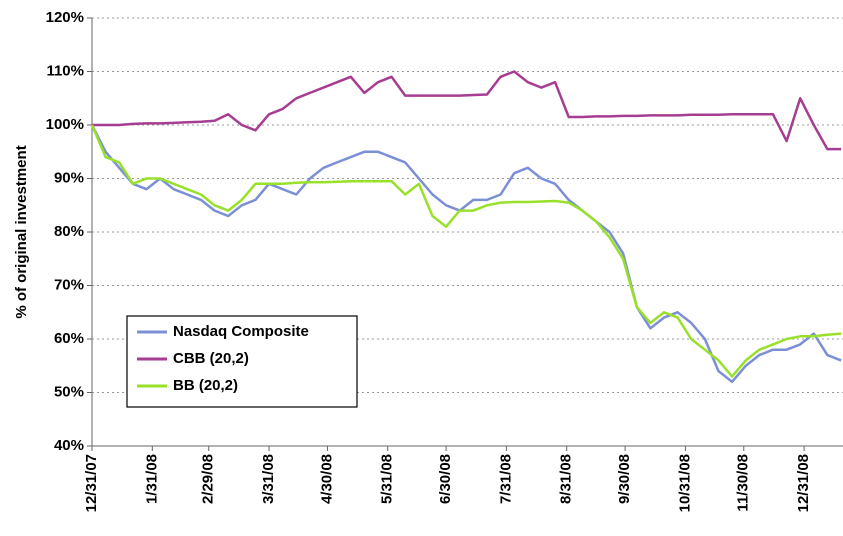  Describe the element at coordinates (684, 483) in the screenshot. I see `x-tick-label: 10/31/08` at that location.